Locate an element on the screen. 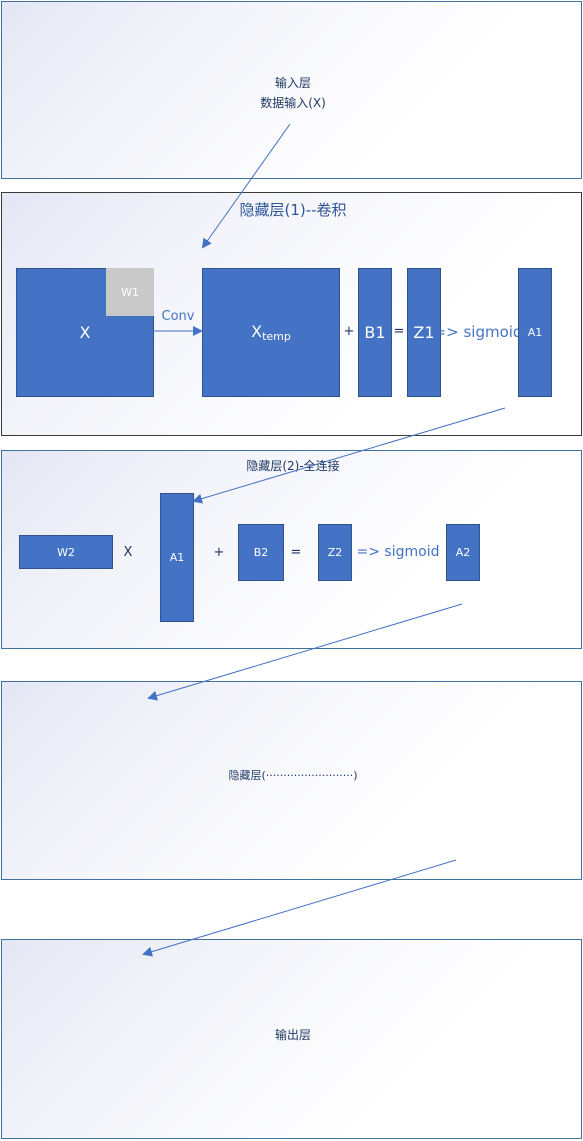  a1-output-label: A1 is located at coordinates (535, 332).